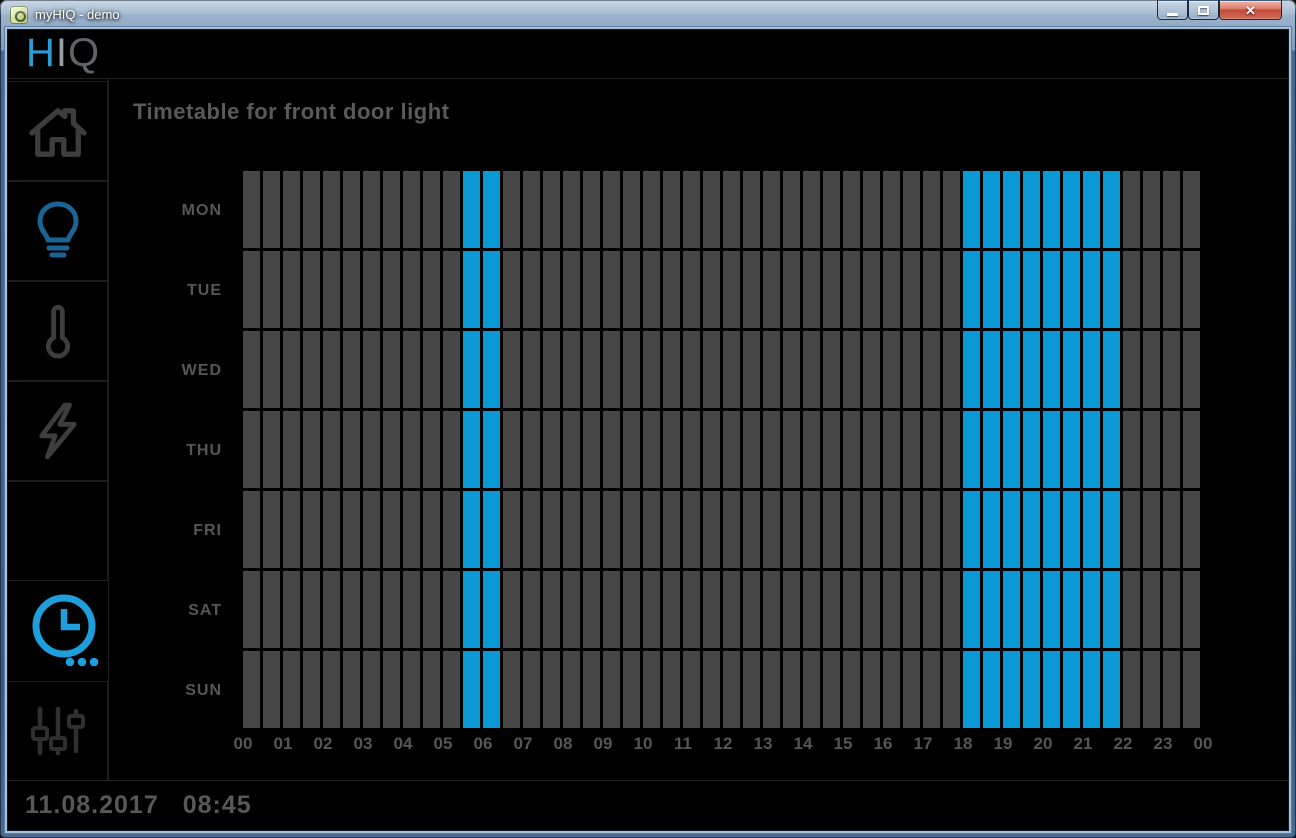  Describe the element at coordinates (1203, 10) in the screenshot. I see `maximize-button` at that location.